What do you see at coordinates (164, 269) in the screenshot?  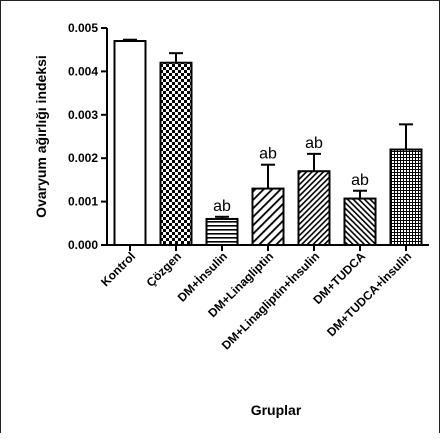 I see `x-tick-label: Çözgen` at bounding box center [164, 269].